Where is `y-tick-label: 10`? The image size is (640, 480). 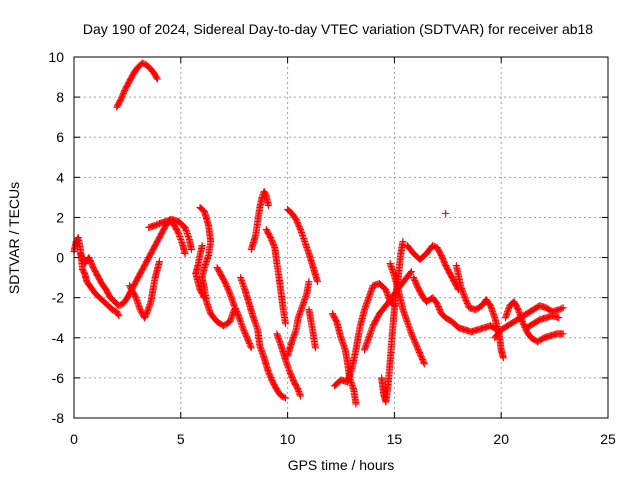 y-tick-label: 10 is located at coordinates (56, 57).